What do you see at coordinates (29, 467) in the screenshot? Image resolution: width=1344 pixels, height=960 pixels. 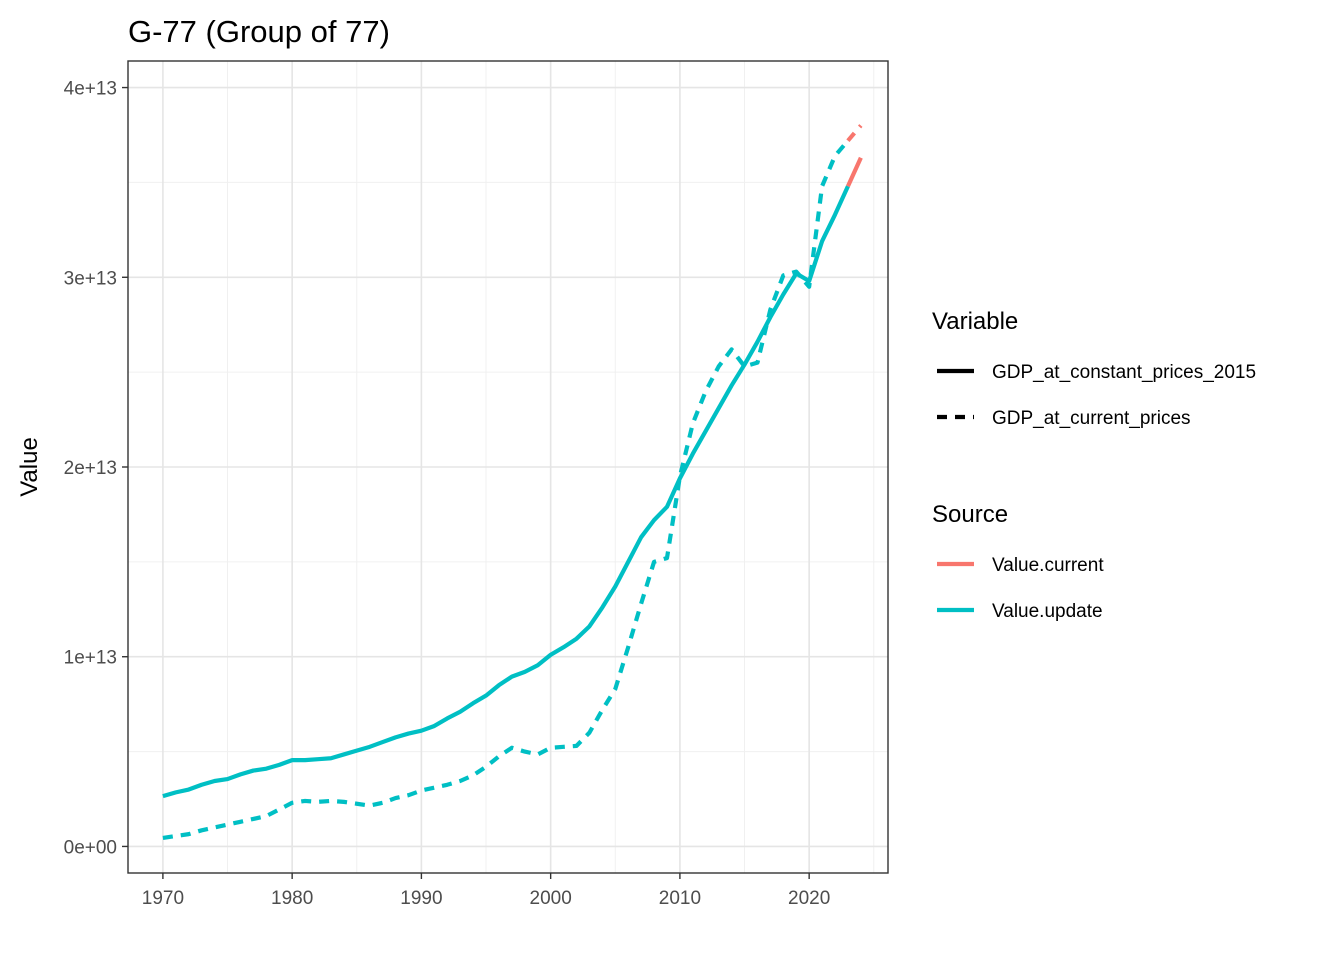 I see `y-axis-title: Value` at bounding box center [29, 467].